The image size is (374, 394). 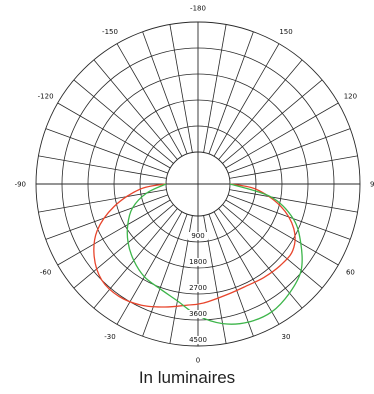 What do you see at coordinates (350, 97) in the screenshot?
I see `angle-label-120: 120` at bounding box center [350, 97].